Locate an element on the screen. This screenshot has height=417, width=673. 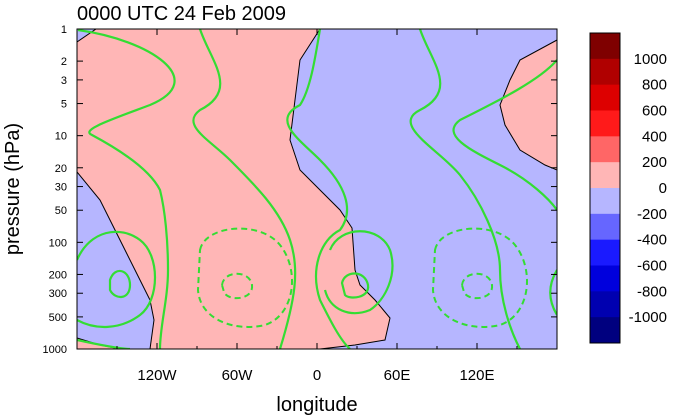
colorbar-label: 200 is located at coordinates (654, 162).